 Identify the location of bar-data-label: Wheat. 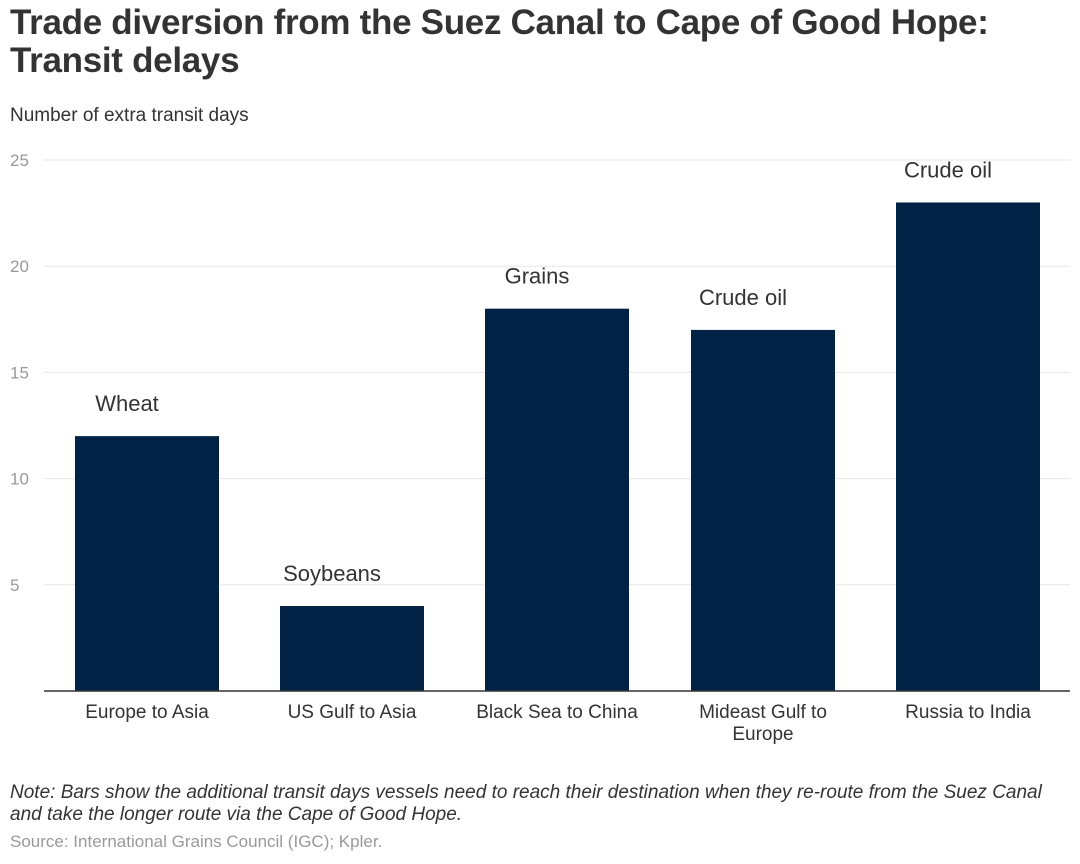
(127, 403).